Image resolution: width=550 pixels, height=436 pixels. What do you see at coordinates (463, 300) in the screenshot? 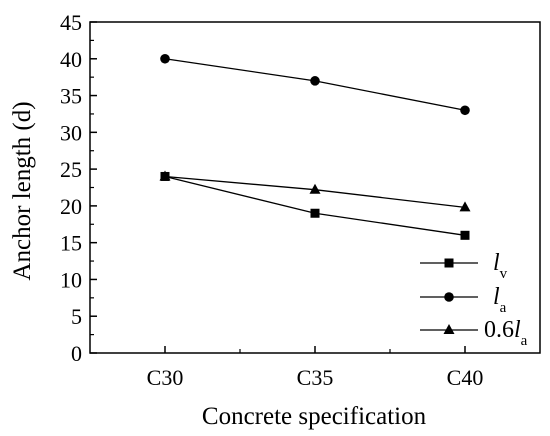
I see `legend-entry-la: la` at bounding box center [463, 300].